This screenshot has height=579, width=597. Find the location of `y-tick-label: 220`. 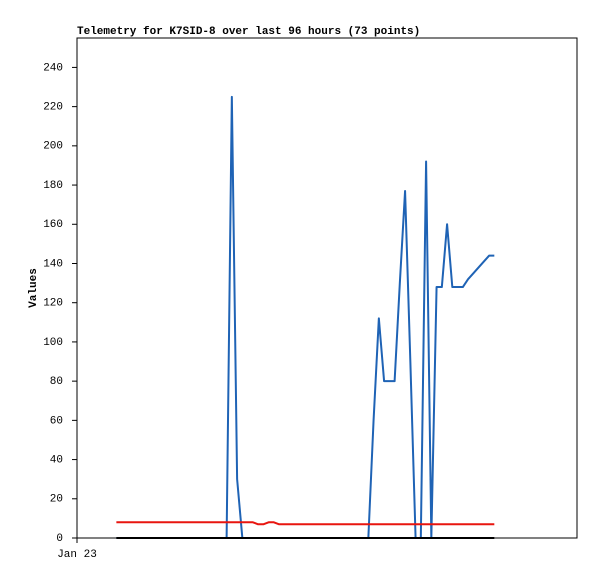

y-tick-label: 220 is located at coordinates (53, 108).